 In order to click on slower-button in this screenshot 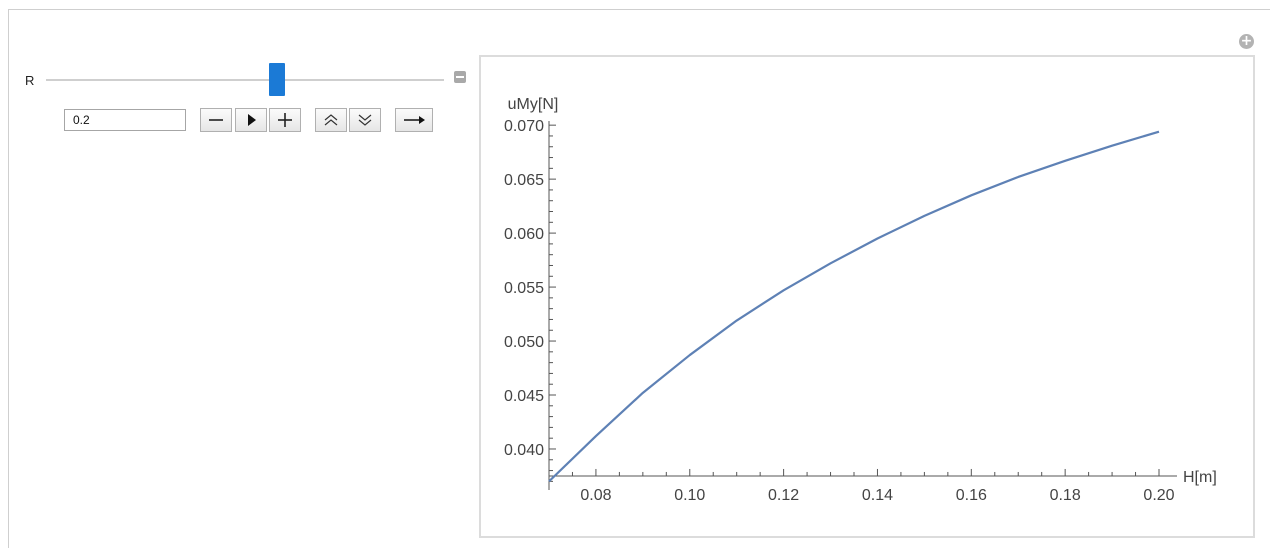, I will do `click(365, 120)`.